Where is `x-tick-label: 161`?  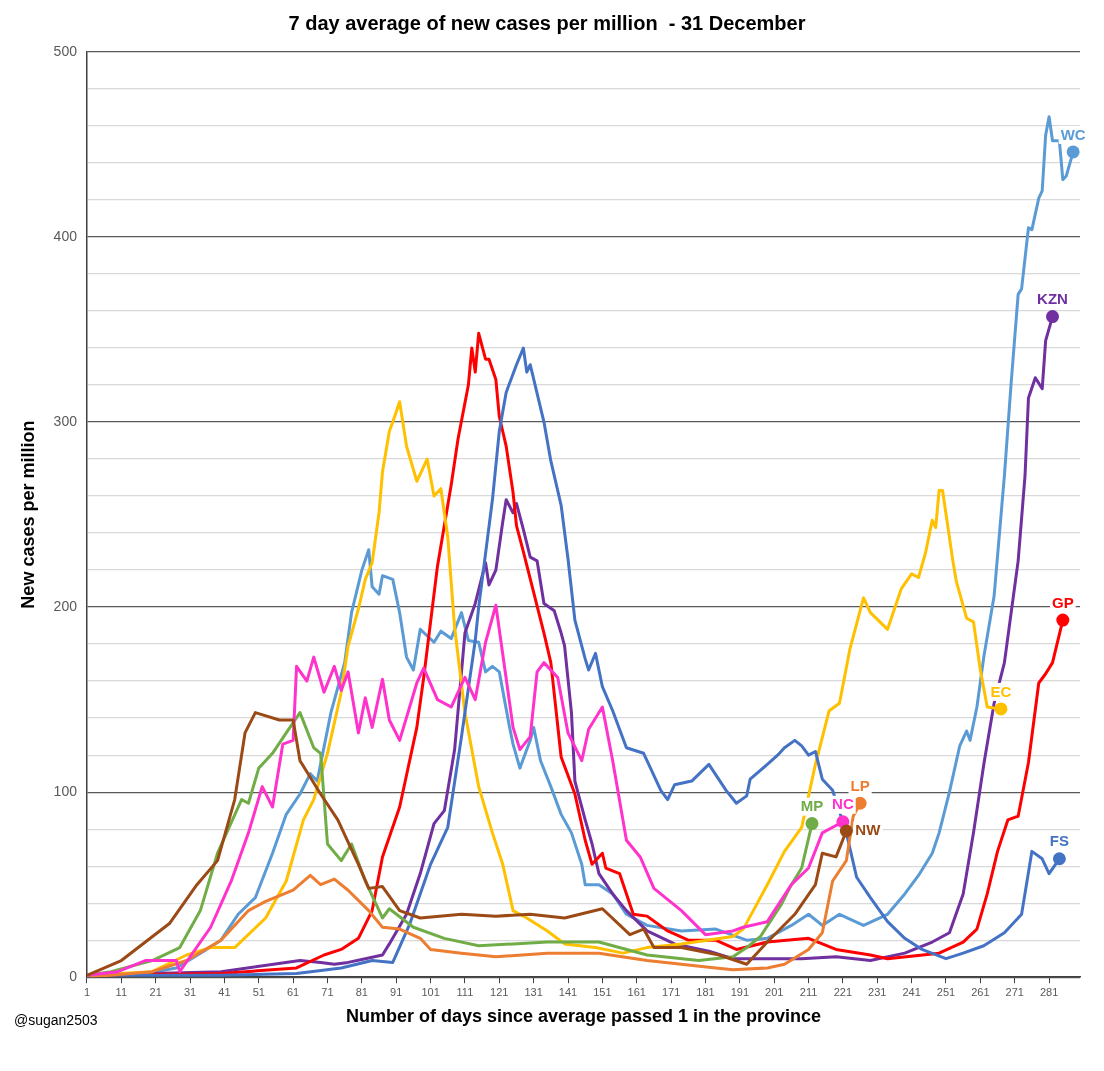
x-tick-label: 161 is located at coordinates (636, 991).